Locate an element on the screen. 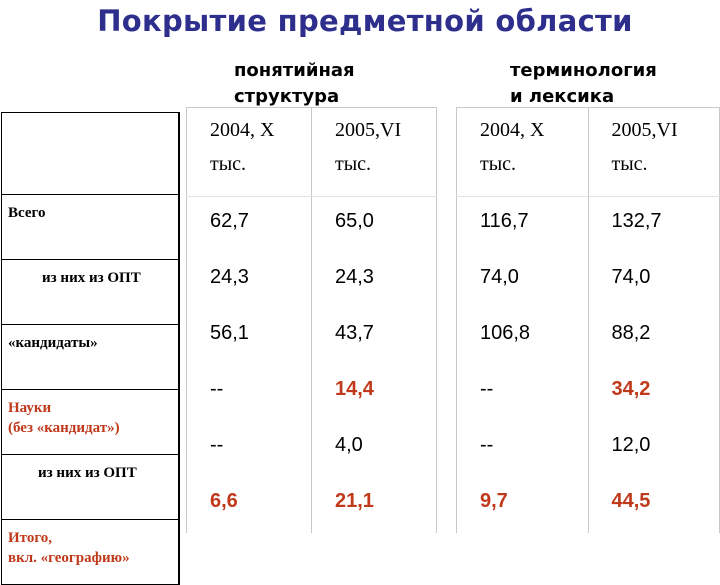 This screenshot has height=585, width=720. cell-value: 21,1 is located at coordinates (354, 501).